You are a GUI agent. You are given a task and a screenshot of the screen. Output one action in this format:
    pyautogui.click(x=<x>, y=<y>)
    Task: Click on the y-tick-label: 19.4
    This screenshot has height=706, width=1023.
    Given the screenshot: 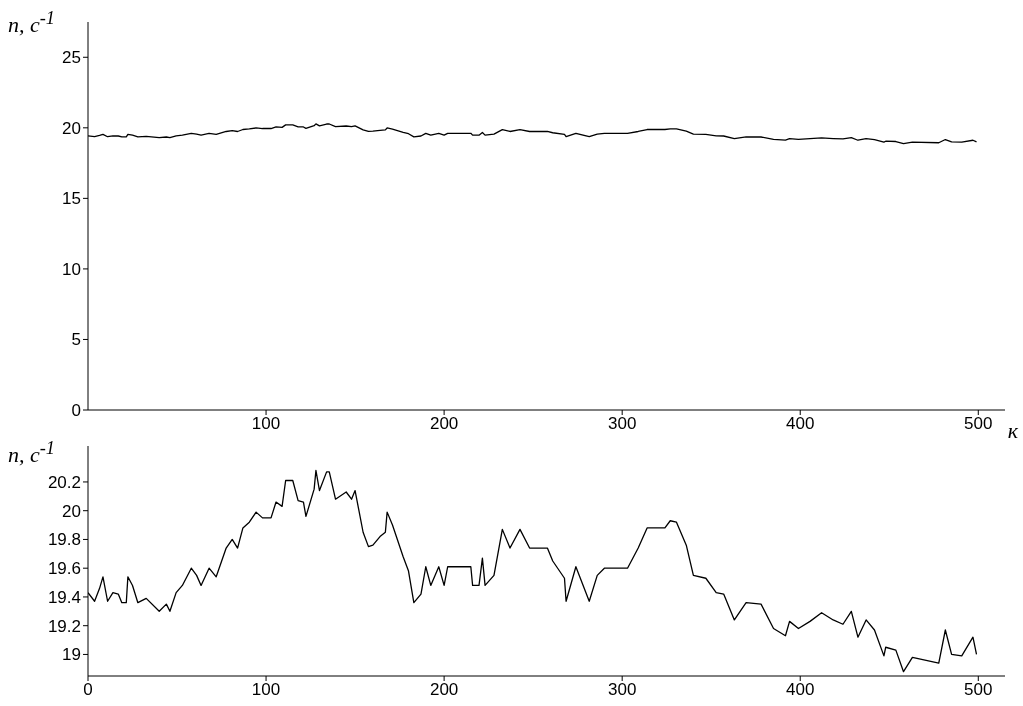 What is the action you would take?
    pyautogui.click(x=64, y=597)
    